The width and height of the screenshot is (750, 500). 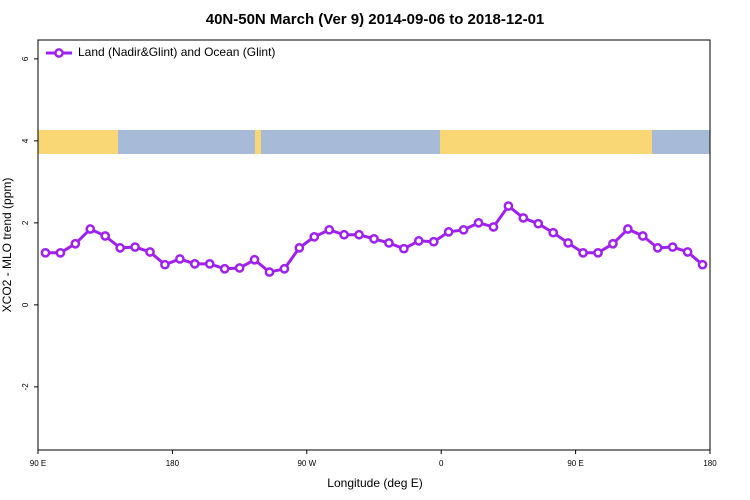 What do you see at coordinates (59, 53) in the screenshot?
I see `legend-marker` at bounding box center [59, 53].